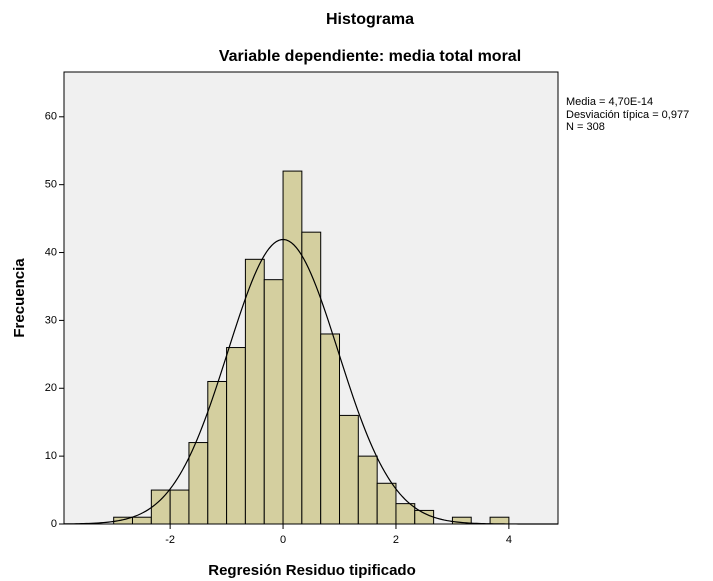  I want to click on x-tick-label: 4, so click(509, 540).